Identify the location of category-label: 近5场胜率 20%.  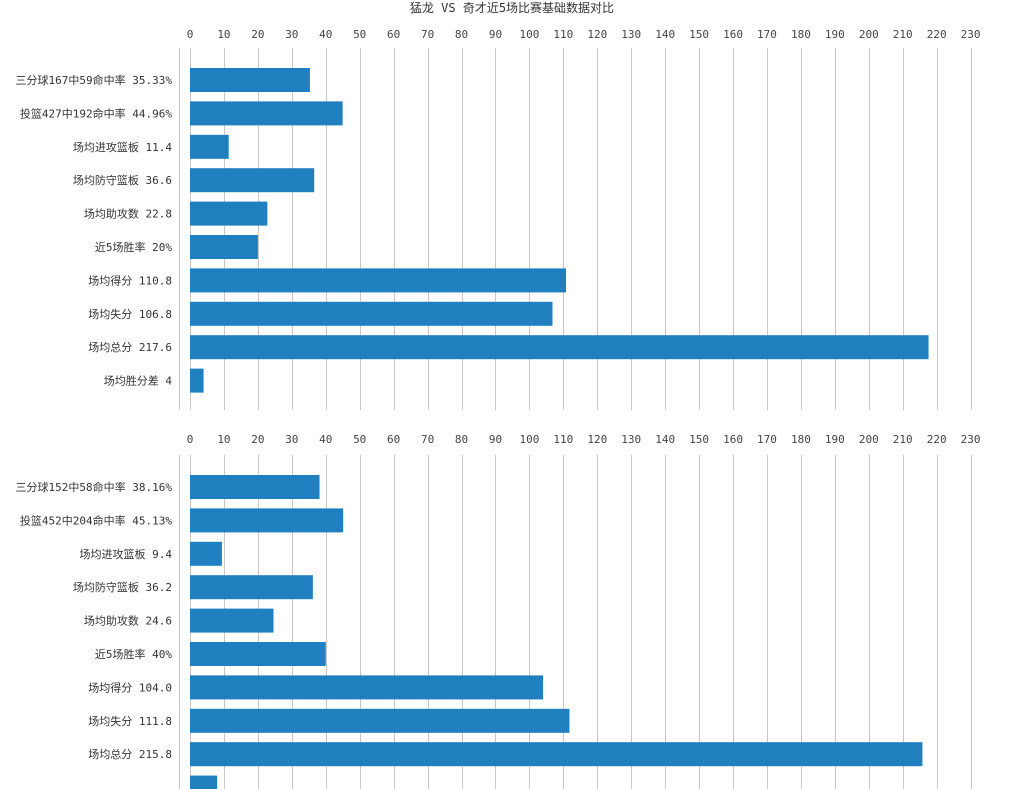
(133, 247).